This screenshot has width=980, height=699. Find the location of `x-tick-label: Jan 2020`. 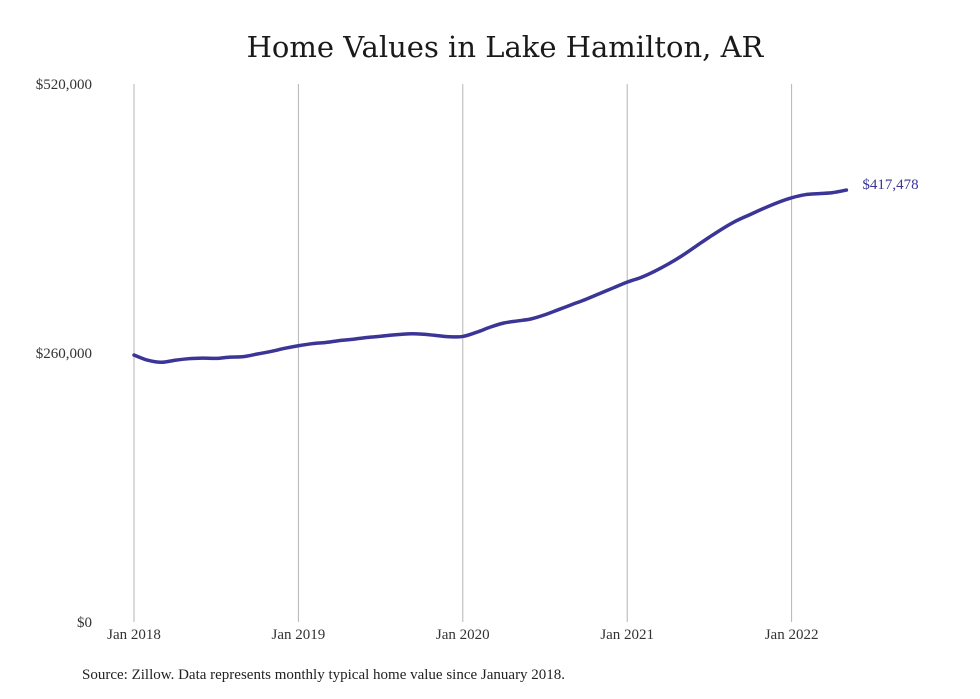

x-tick-label: Jan 2020 is located at coordinates (463, 635).